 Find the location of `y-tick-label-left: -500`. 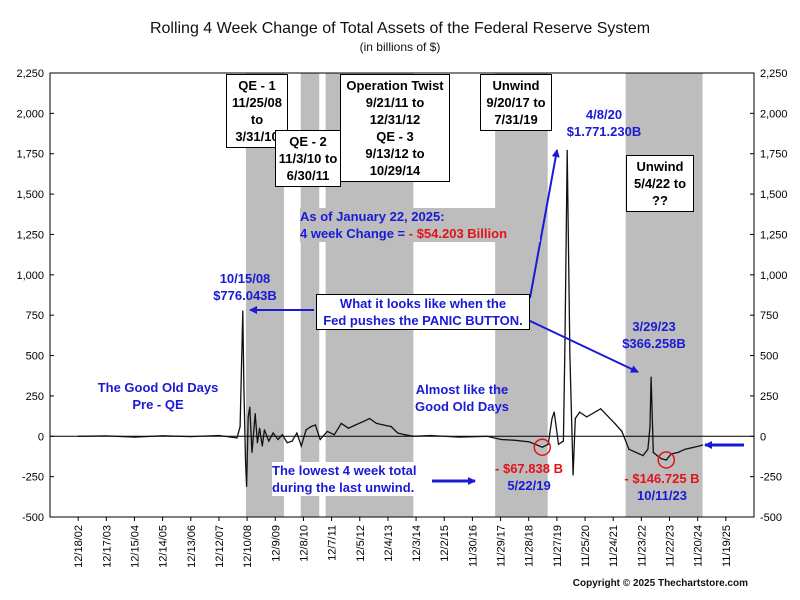

y-tick-label-left: -500 is located at coordinates (33, 518).